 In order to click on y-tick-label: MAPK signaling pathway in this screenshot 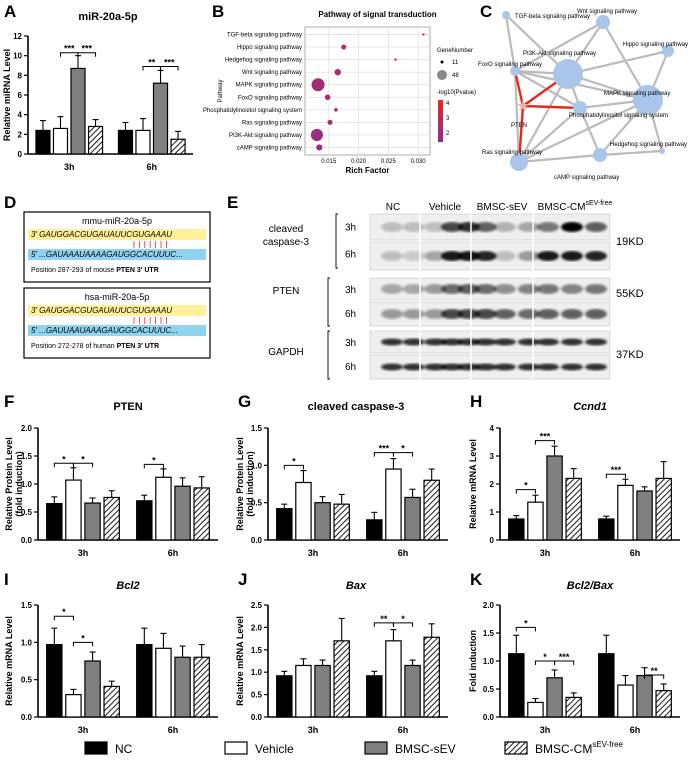, I will do `click(269, 86)`.